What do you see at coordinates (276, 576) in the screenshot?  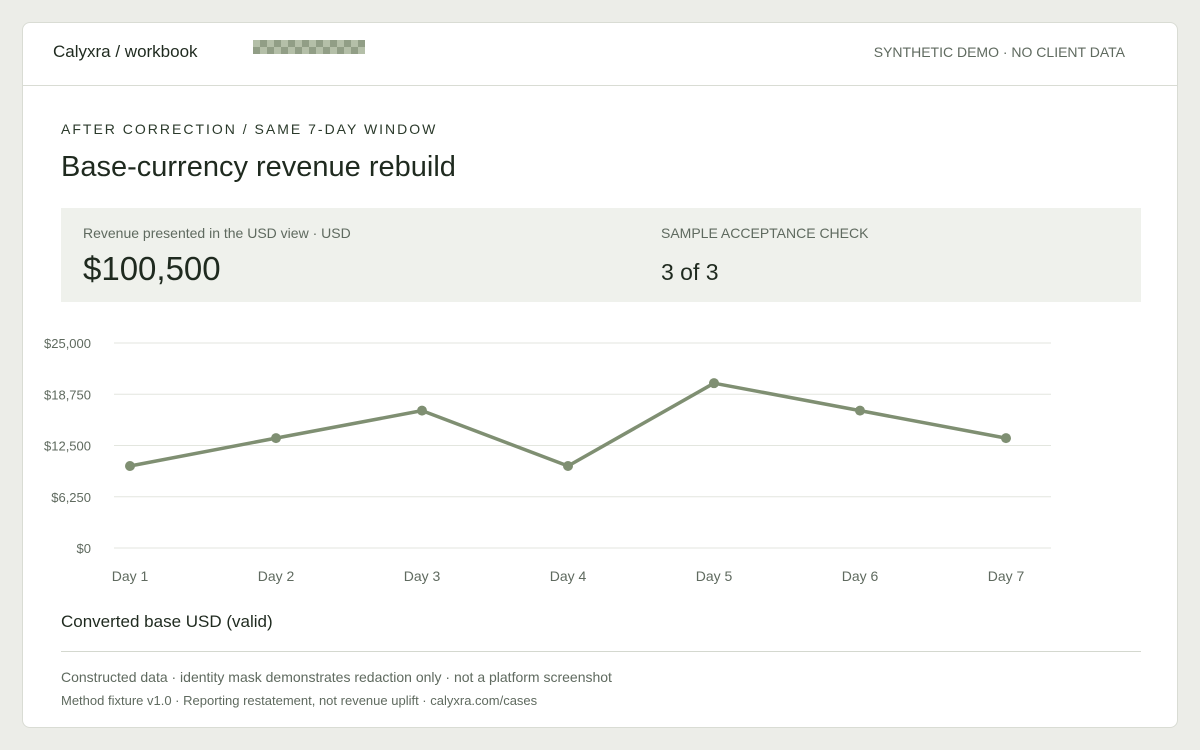 I see `x-tick-label: Day 2` at bounding box center [276, 576].